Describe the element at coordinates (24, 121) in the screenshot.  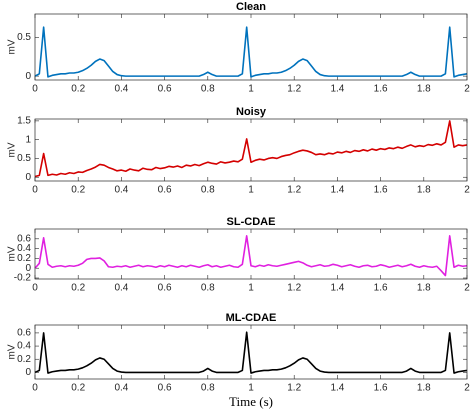
I see `y-tick-label: 1.5` at that location.